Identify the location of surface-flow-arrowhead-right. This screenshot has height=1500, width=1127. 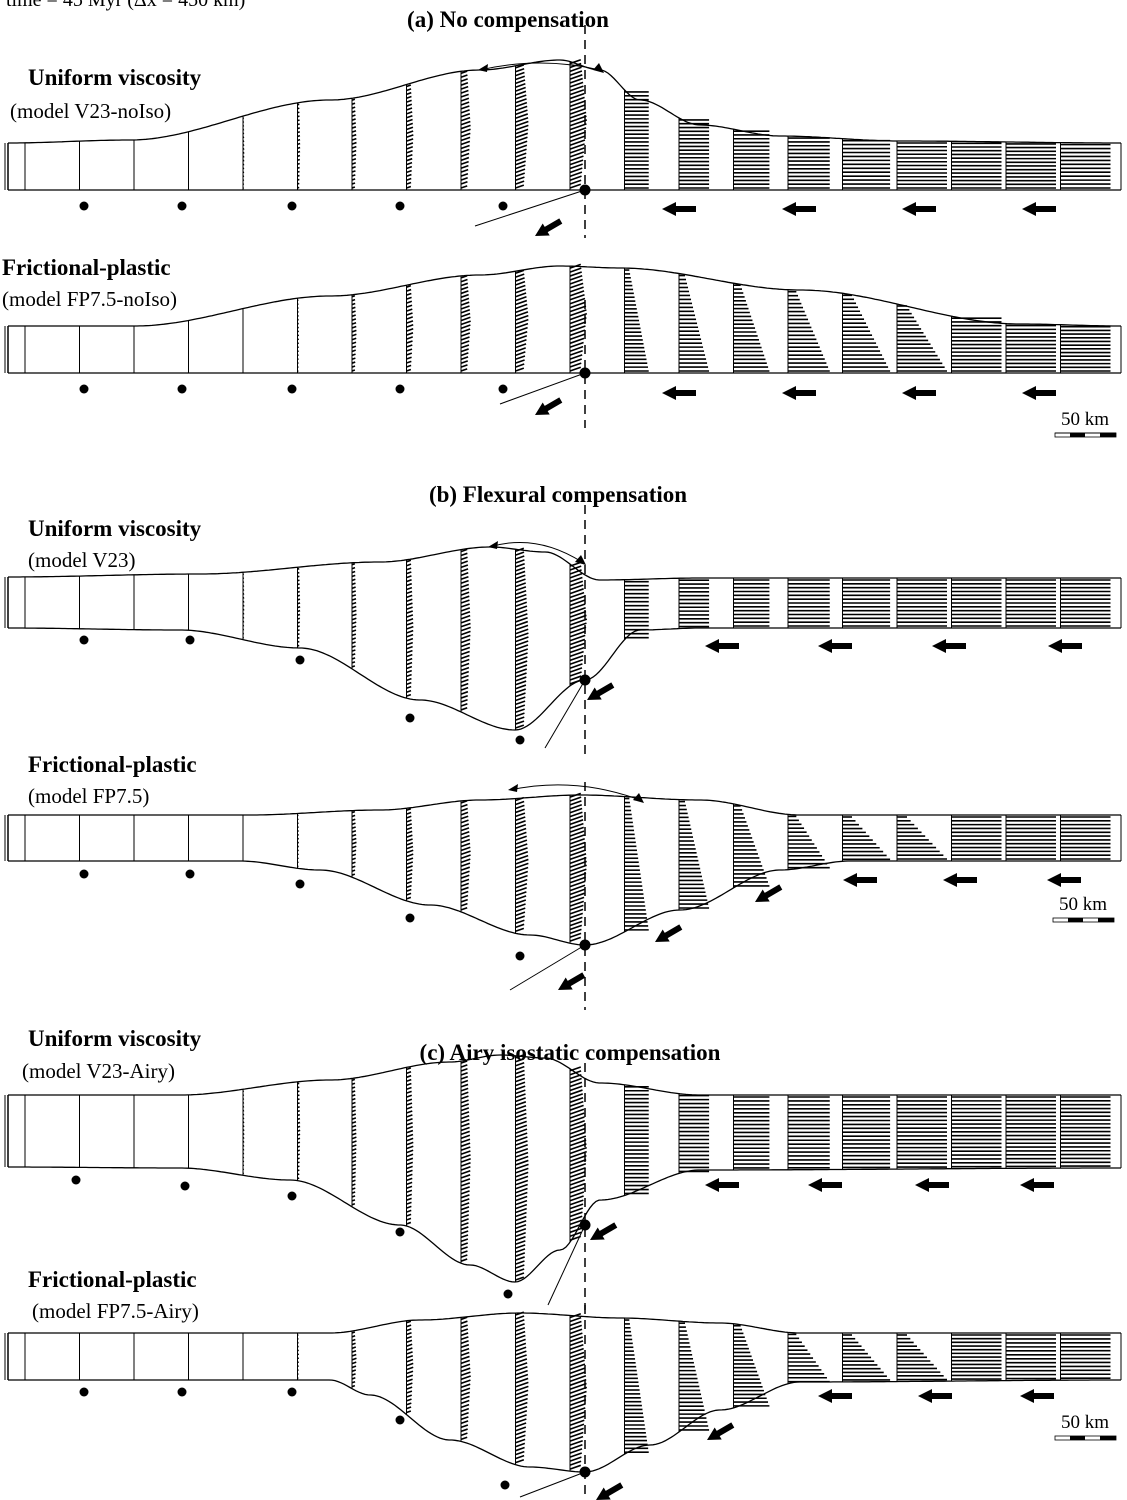
(598, 68).